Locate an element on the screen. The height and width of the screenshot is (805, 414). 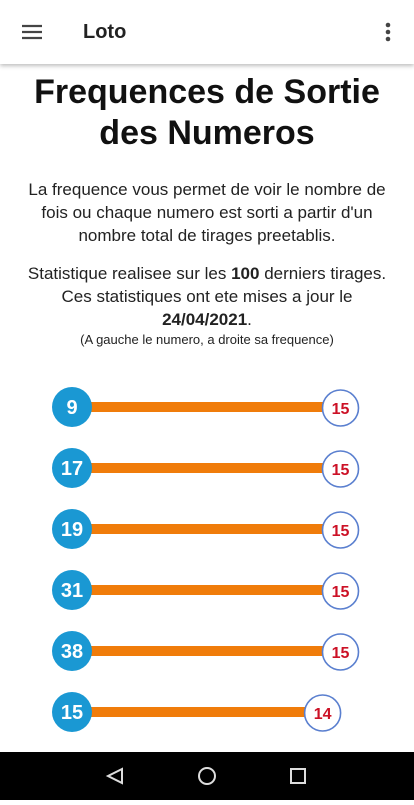
number-label: 15 is located at coordinates (72, 713).